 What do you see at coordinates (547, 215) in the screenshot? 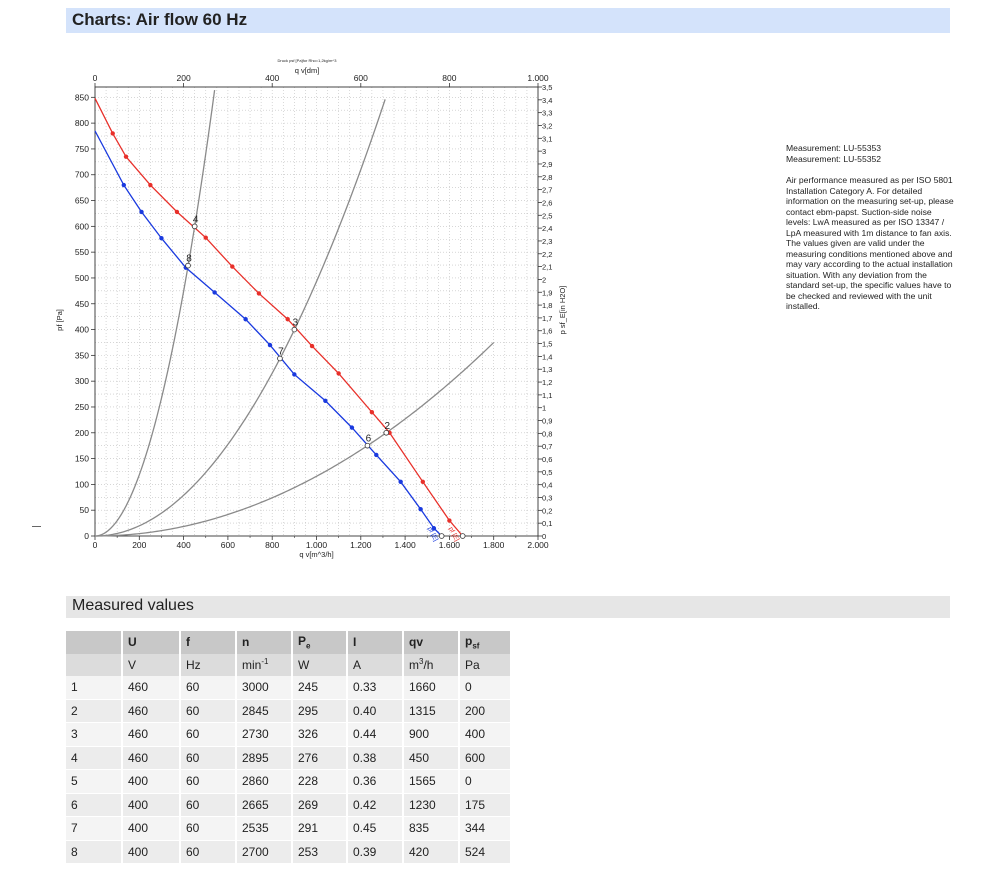
I see `y2-tick-label: 2,5` at bounding box center [547, 215].